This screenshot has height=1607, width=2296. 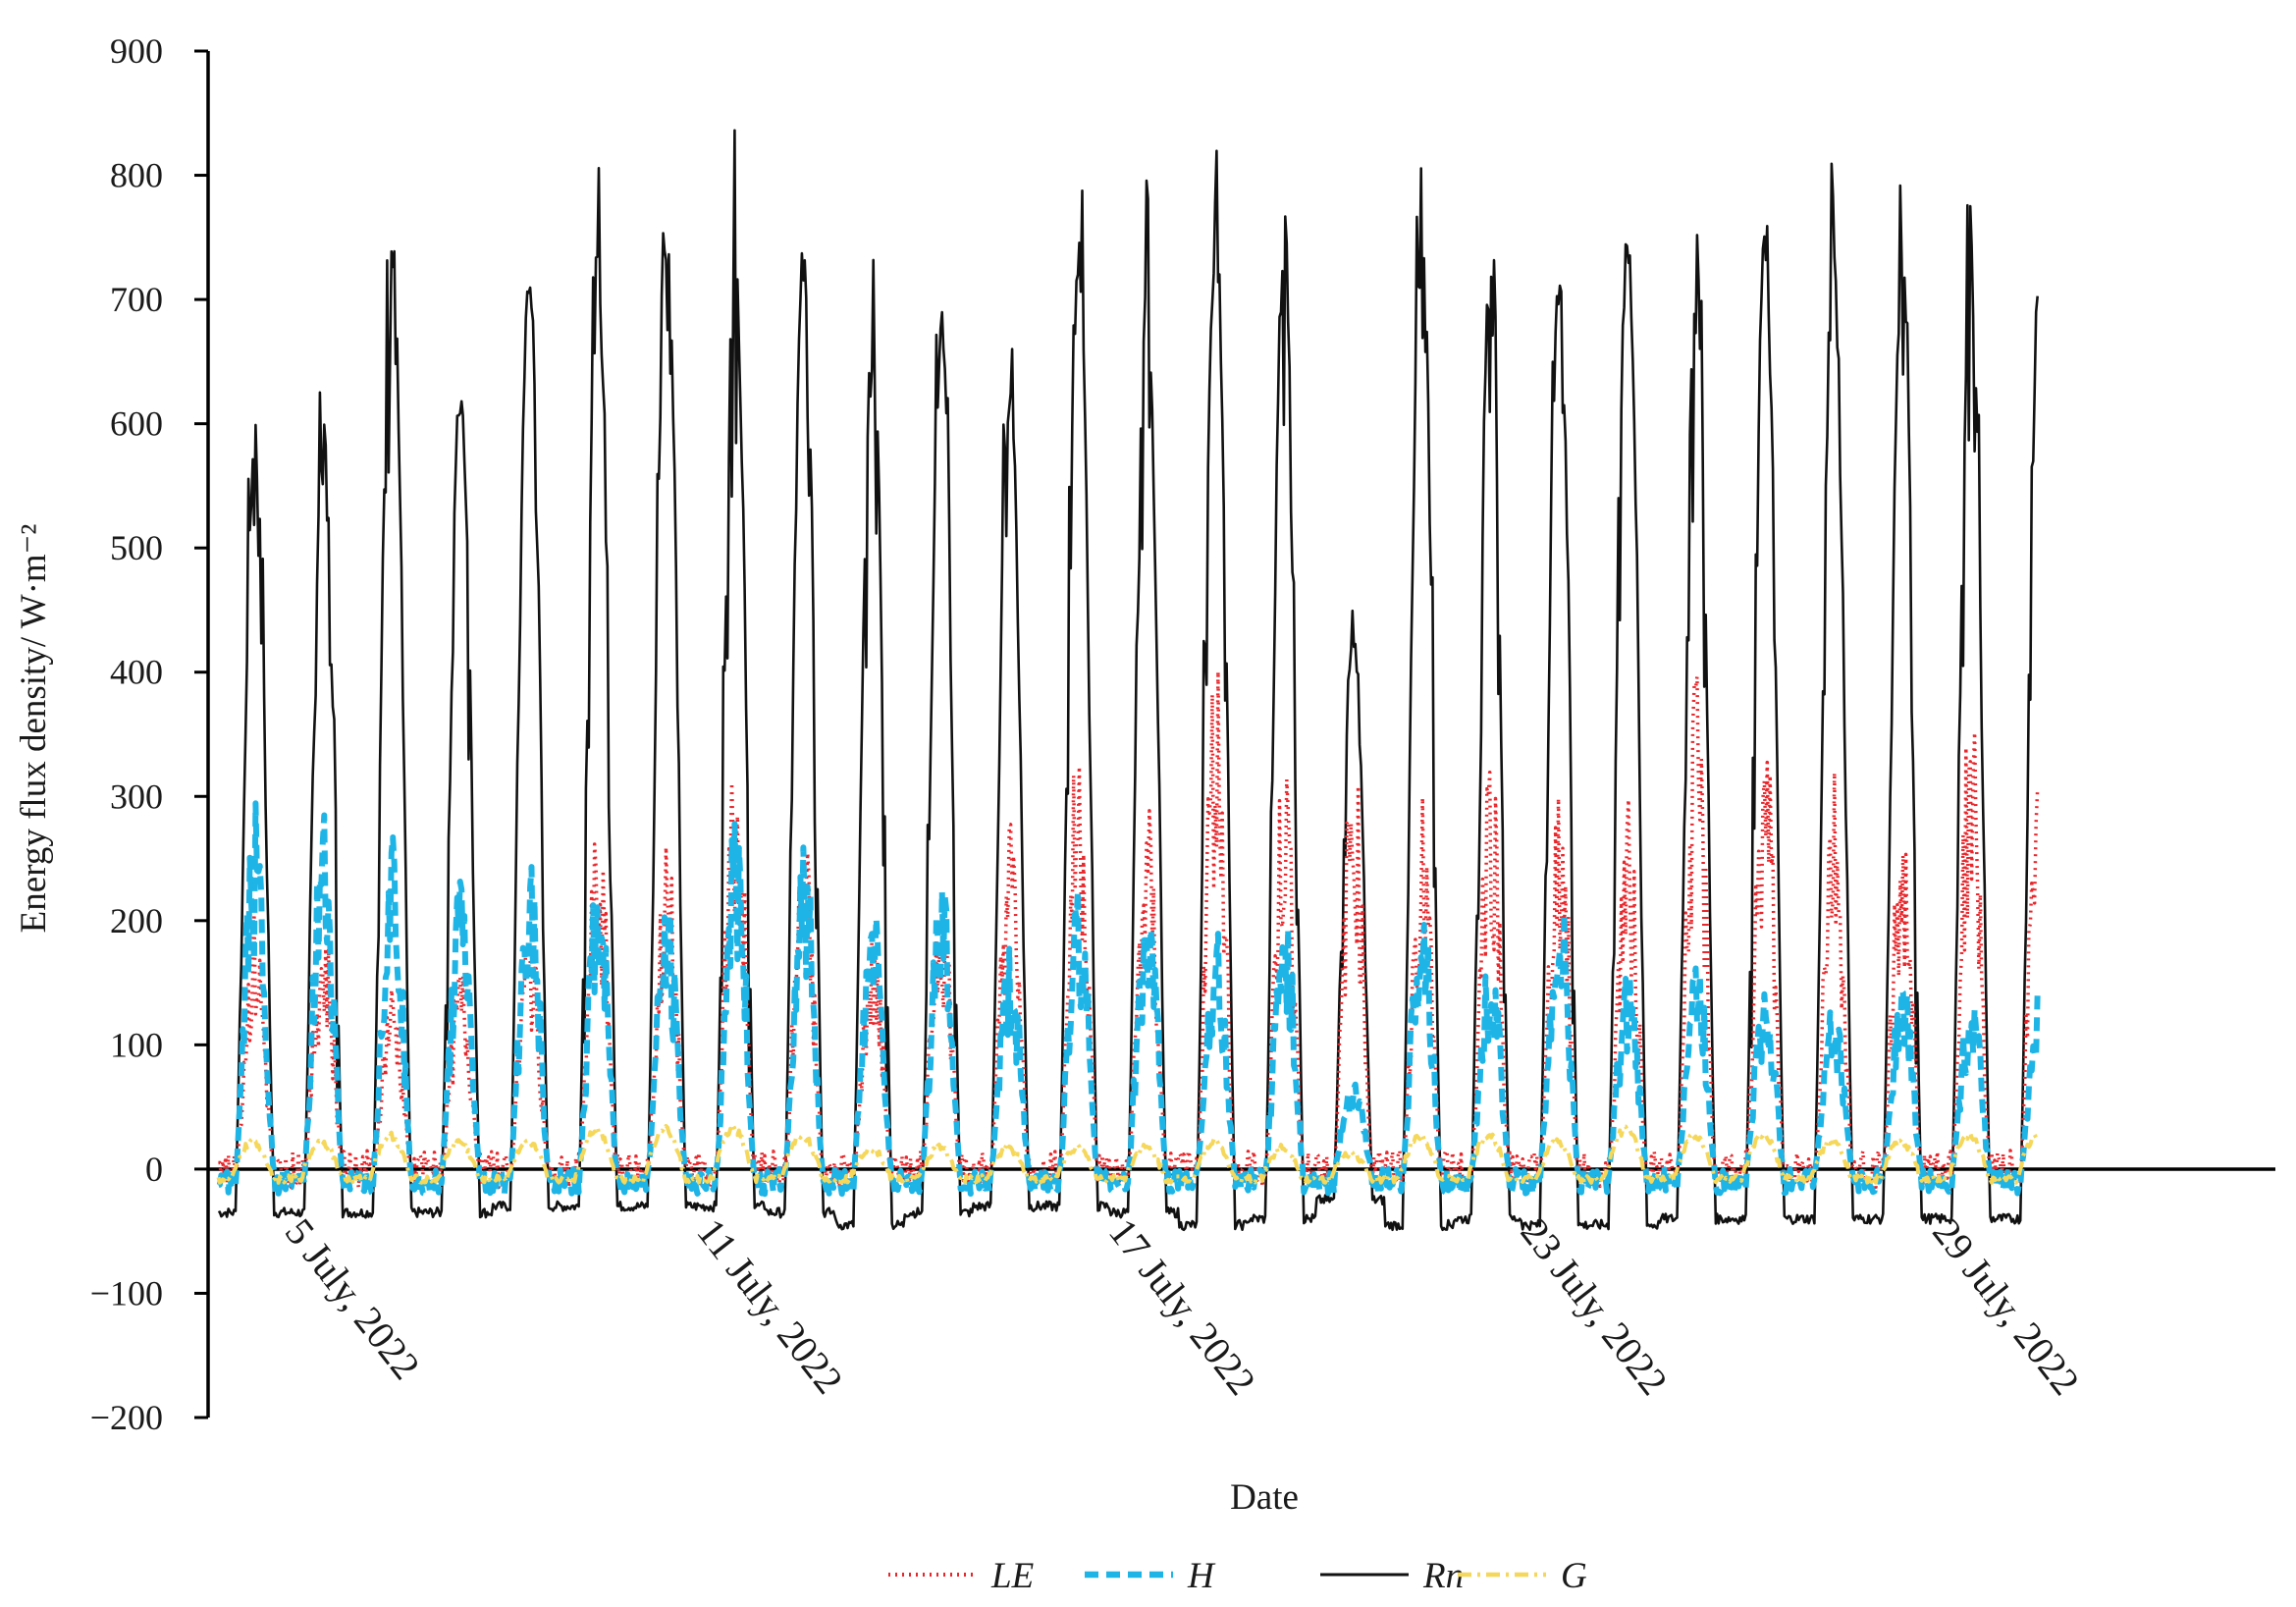 I want to click on y-axis-title: Energy flux density/ W·m⁻², so click(x=34, y=729).